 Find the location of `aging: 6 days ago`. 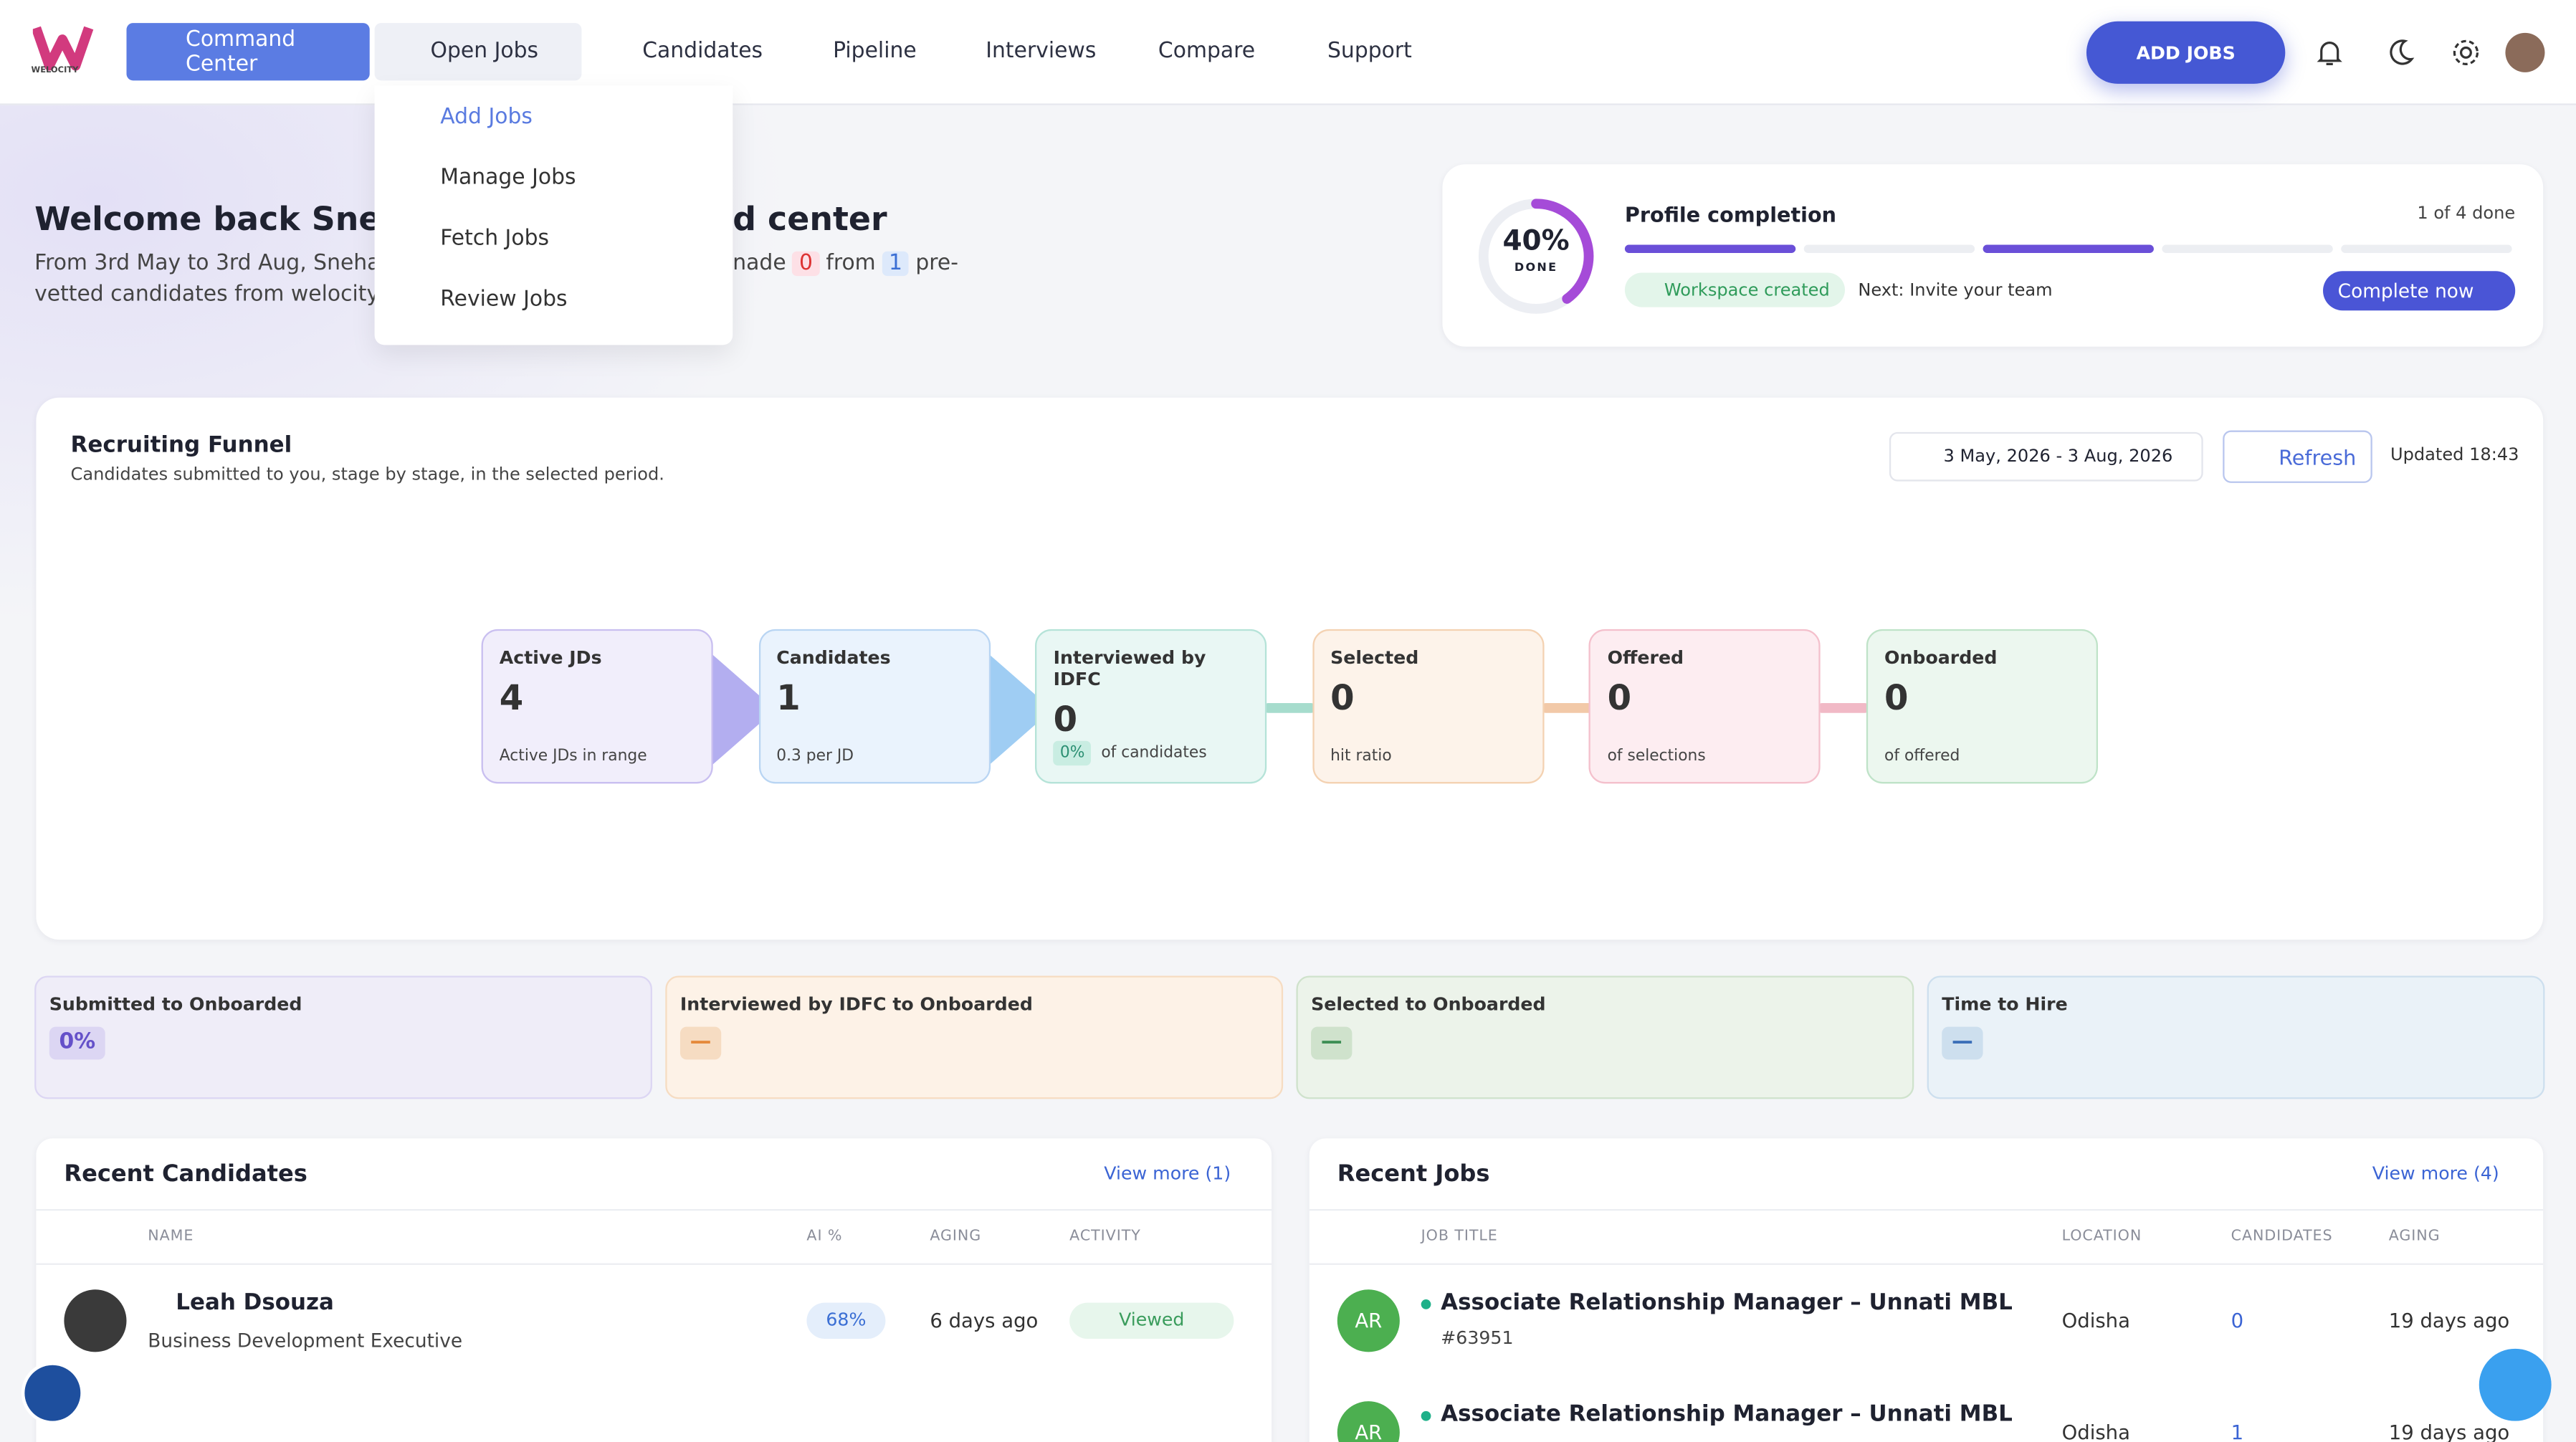

aging: 6 days ago is located at coordinates (984, 1320).